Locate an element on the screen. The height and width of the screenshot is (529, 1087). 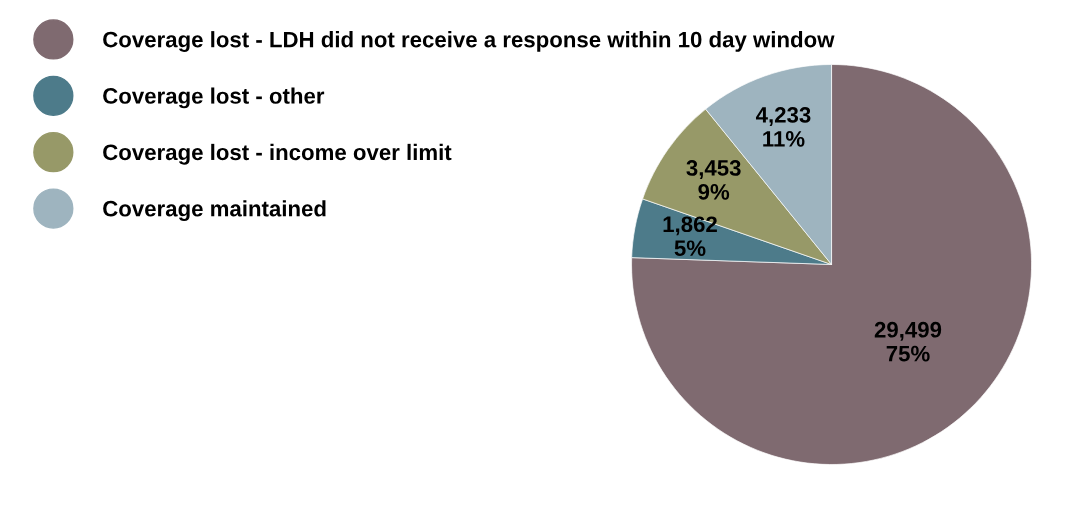
legend-label: Coverage lost - other is located at coordinates (214, 98).